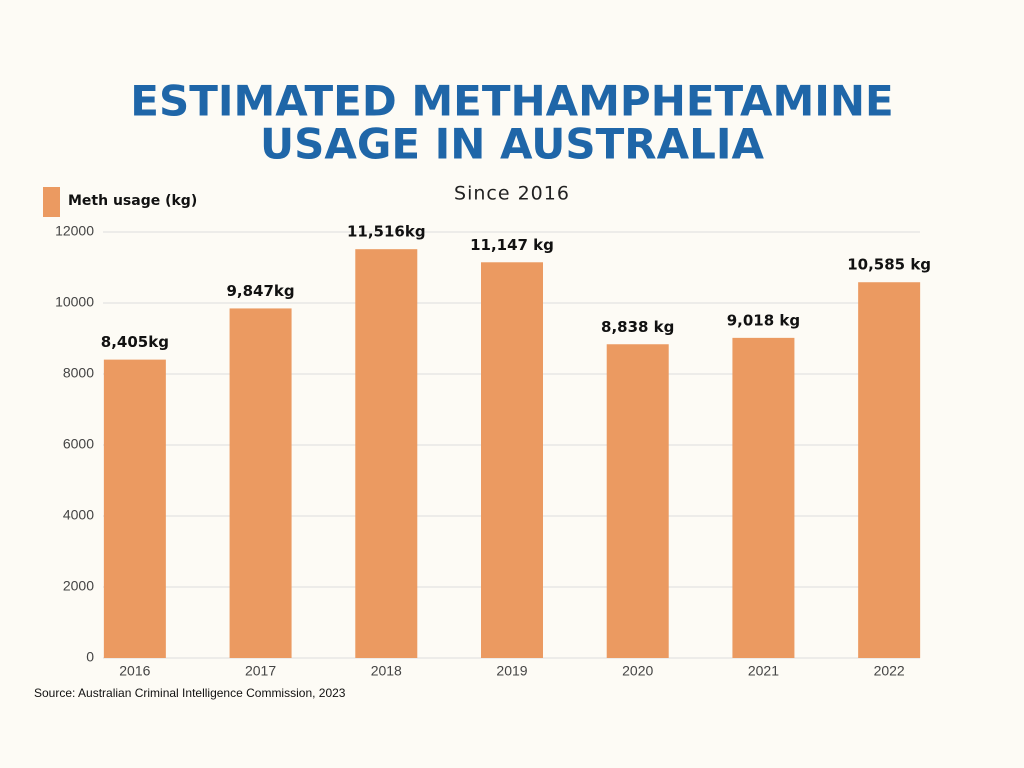 The width and height of the screenshot is (1024, 768). I want to click on value-label: 9,018 kg, so click(763, 320).